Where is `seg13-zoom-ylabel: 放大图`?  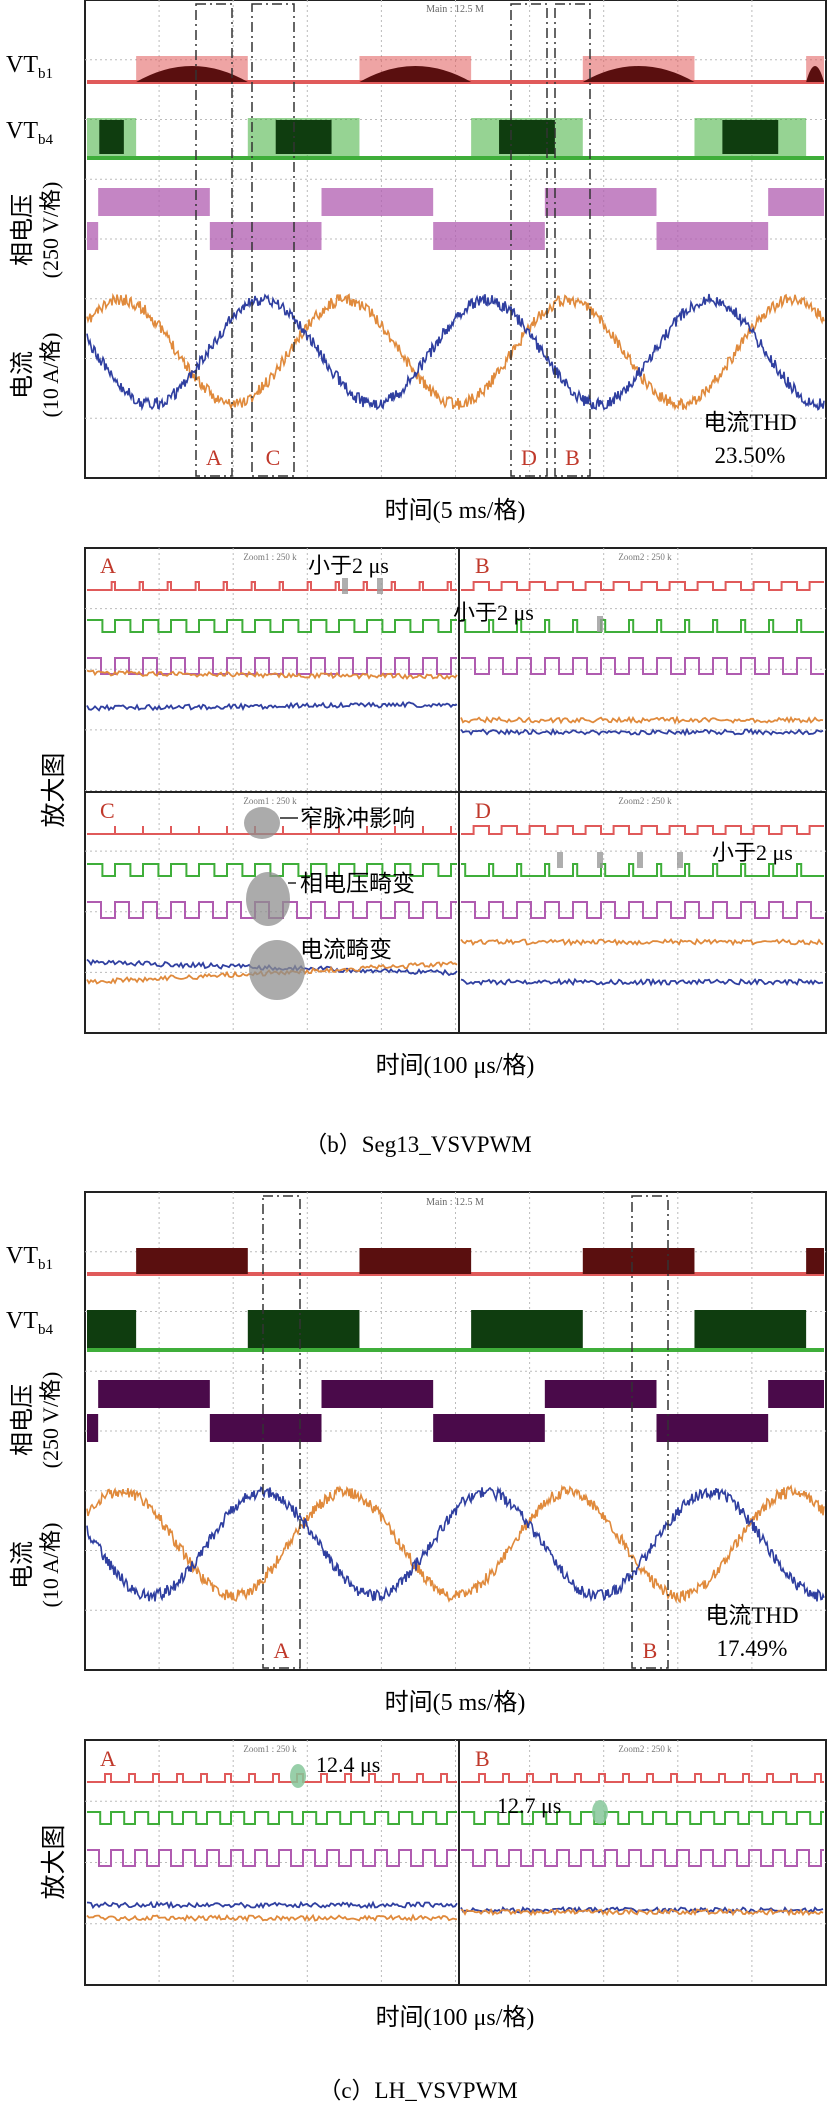
seg13-zoom-ylabel: 放大图 is located at coordinates (54, 789).